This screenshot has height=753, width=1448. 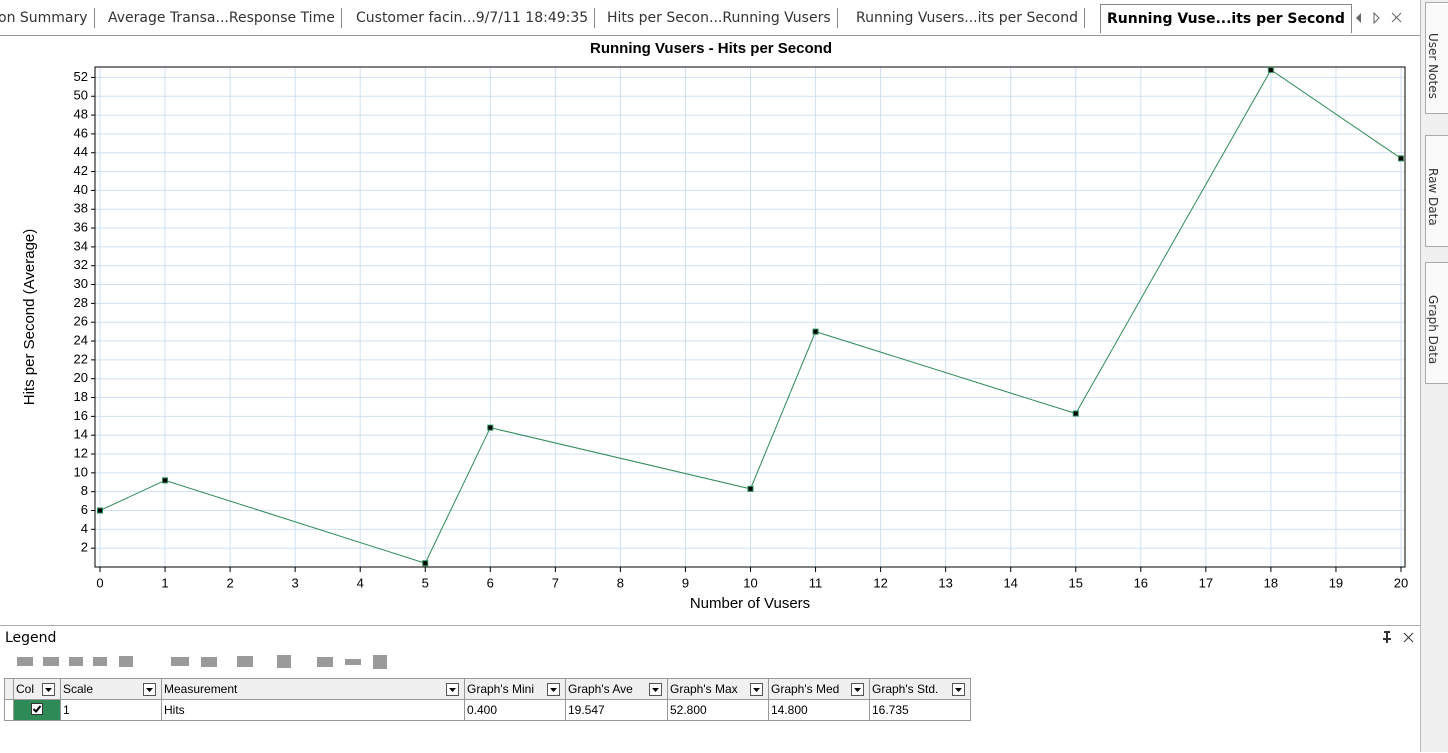 What do you see at coordinates (29, 317) in the screenshot?
I see `y-axis-label: Hits per Second (Average)` at bounding box center [29, 317].